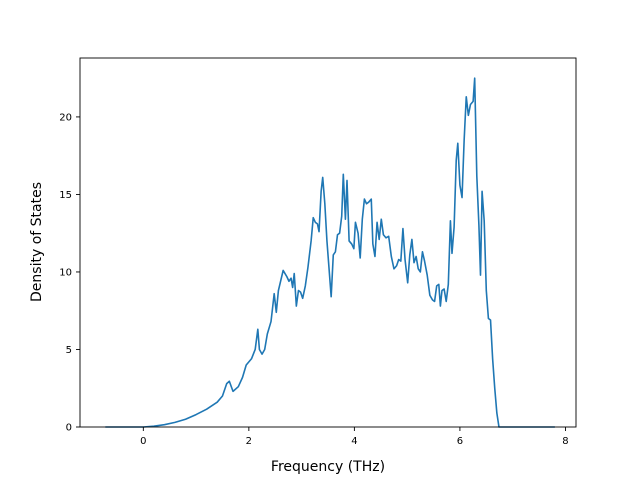 The height and width of the screenshot is (480, 640). I want to click on x-tick-label: 0, so click(143, 441).